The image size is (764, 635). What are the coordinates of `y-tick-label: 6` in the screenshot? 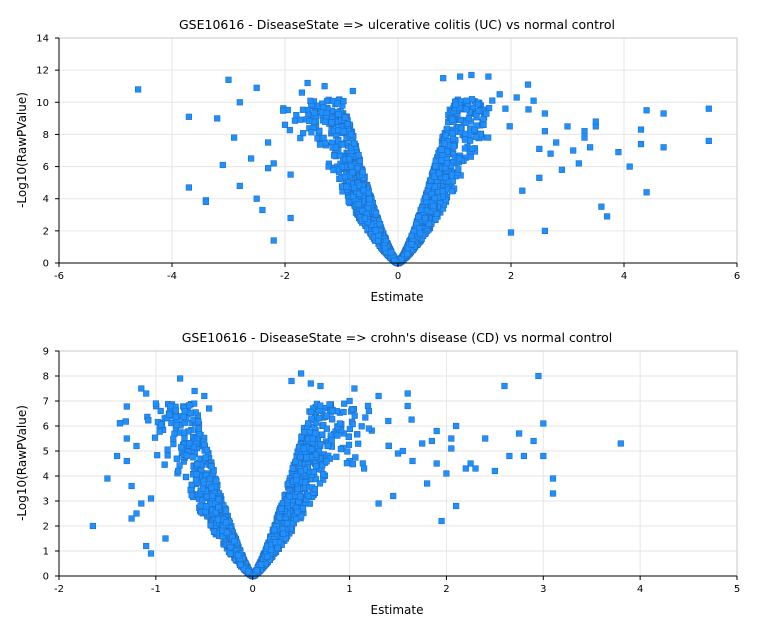 It's located at (46, 167).